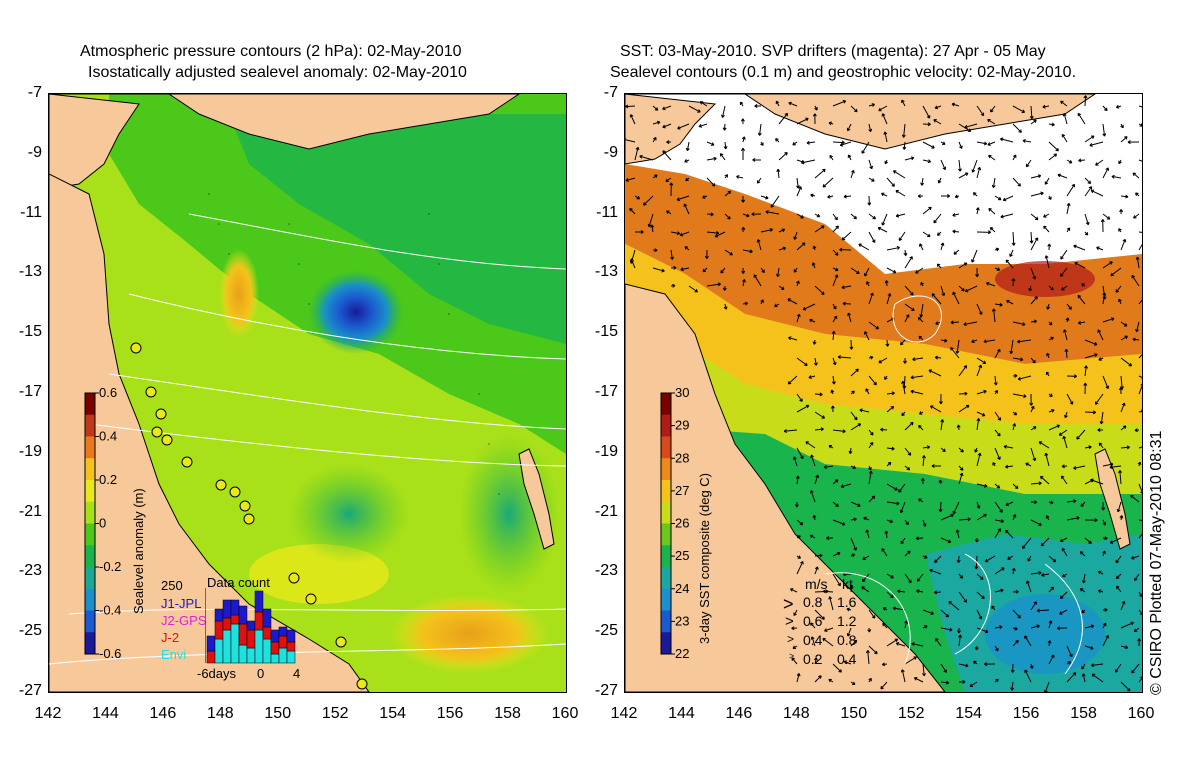  What do you see at coordinates (610, 92) in the screenshot?
I see `right-lat-tick: -7` at bounding box center [610, 92].